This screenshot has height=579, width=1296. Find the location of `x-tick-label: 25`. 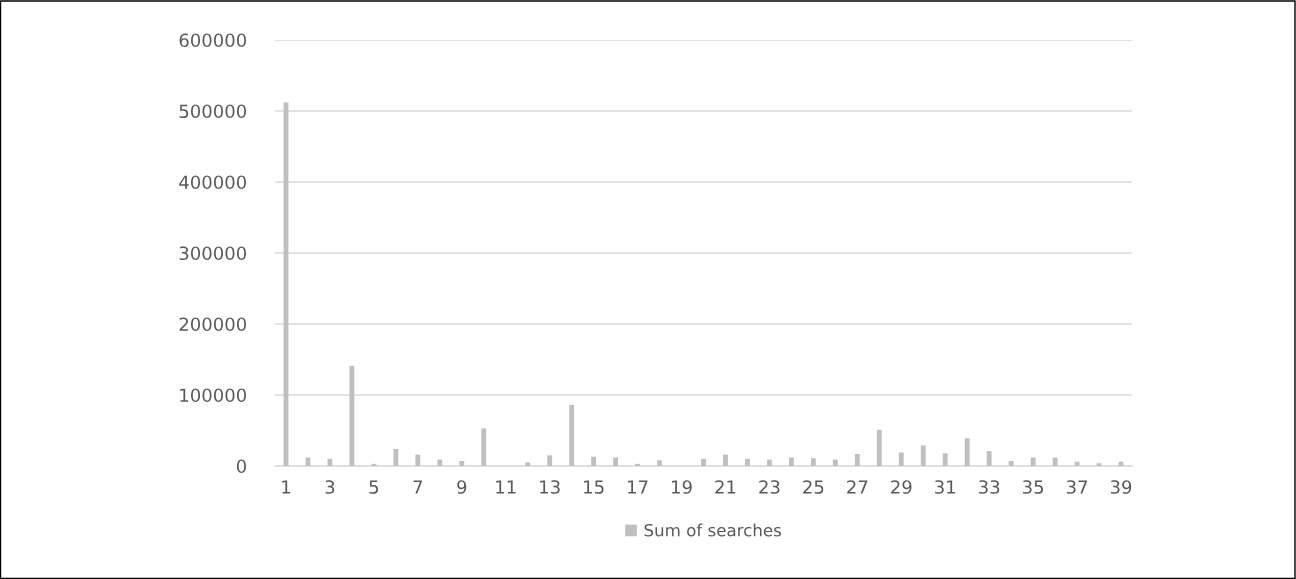

x-tick-label: 25 is located at coordinates (813, 487).